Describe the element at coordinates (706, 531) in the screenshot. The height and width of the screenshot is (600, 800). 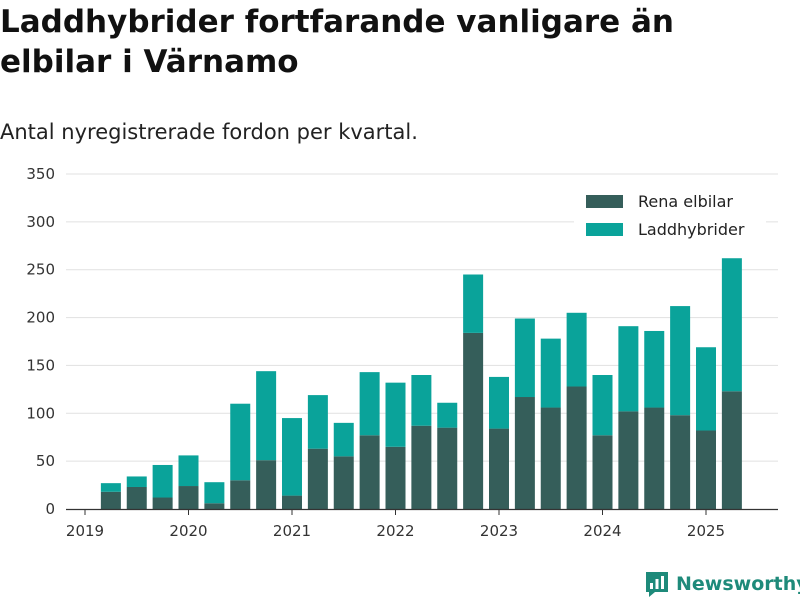
I see `x-tick-label: 2025` at that location.